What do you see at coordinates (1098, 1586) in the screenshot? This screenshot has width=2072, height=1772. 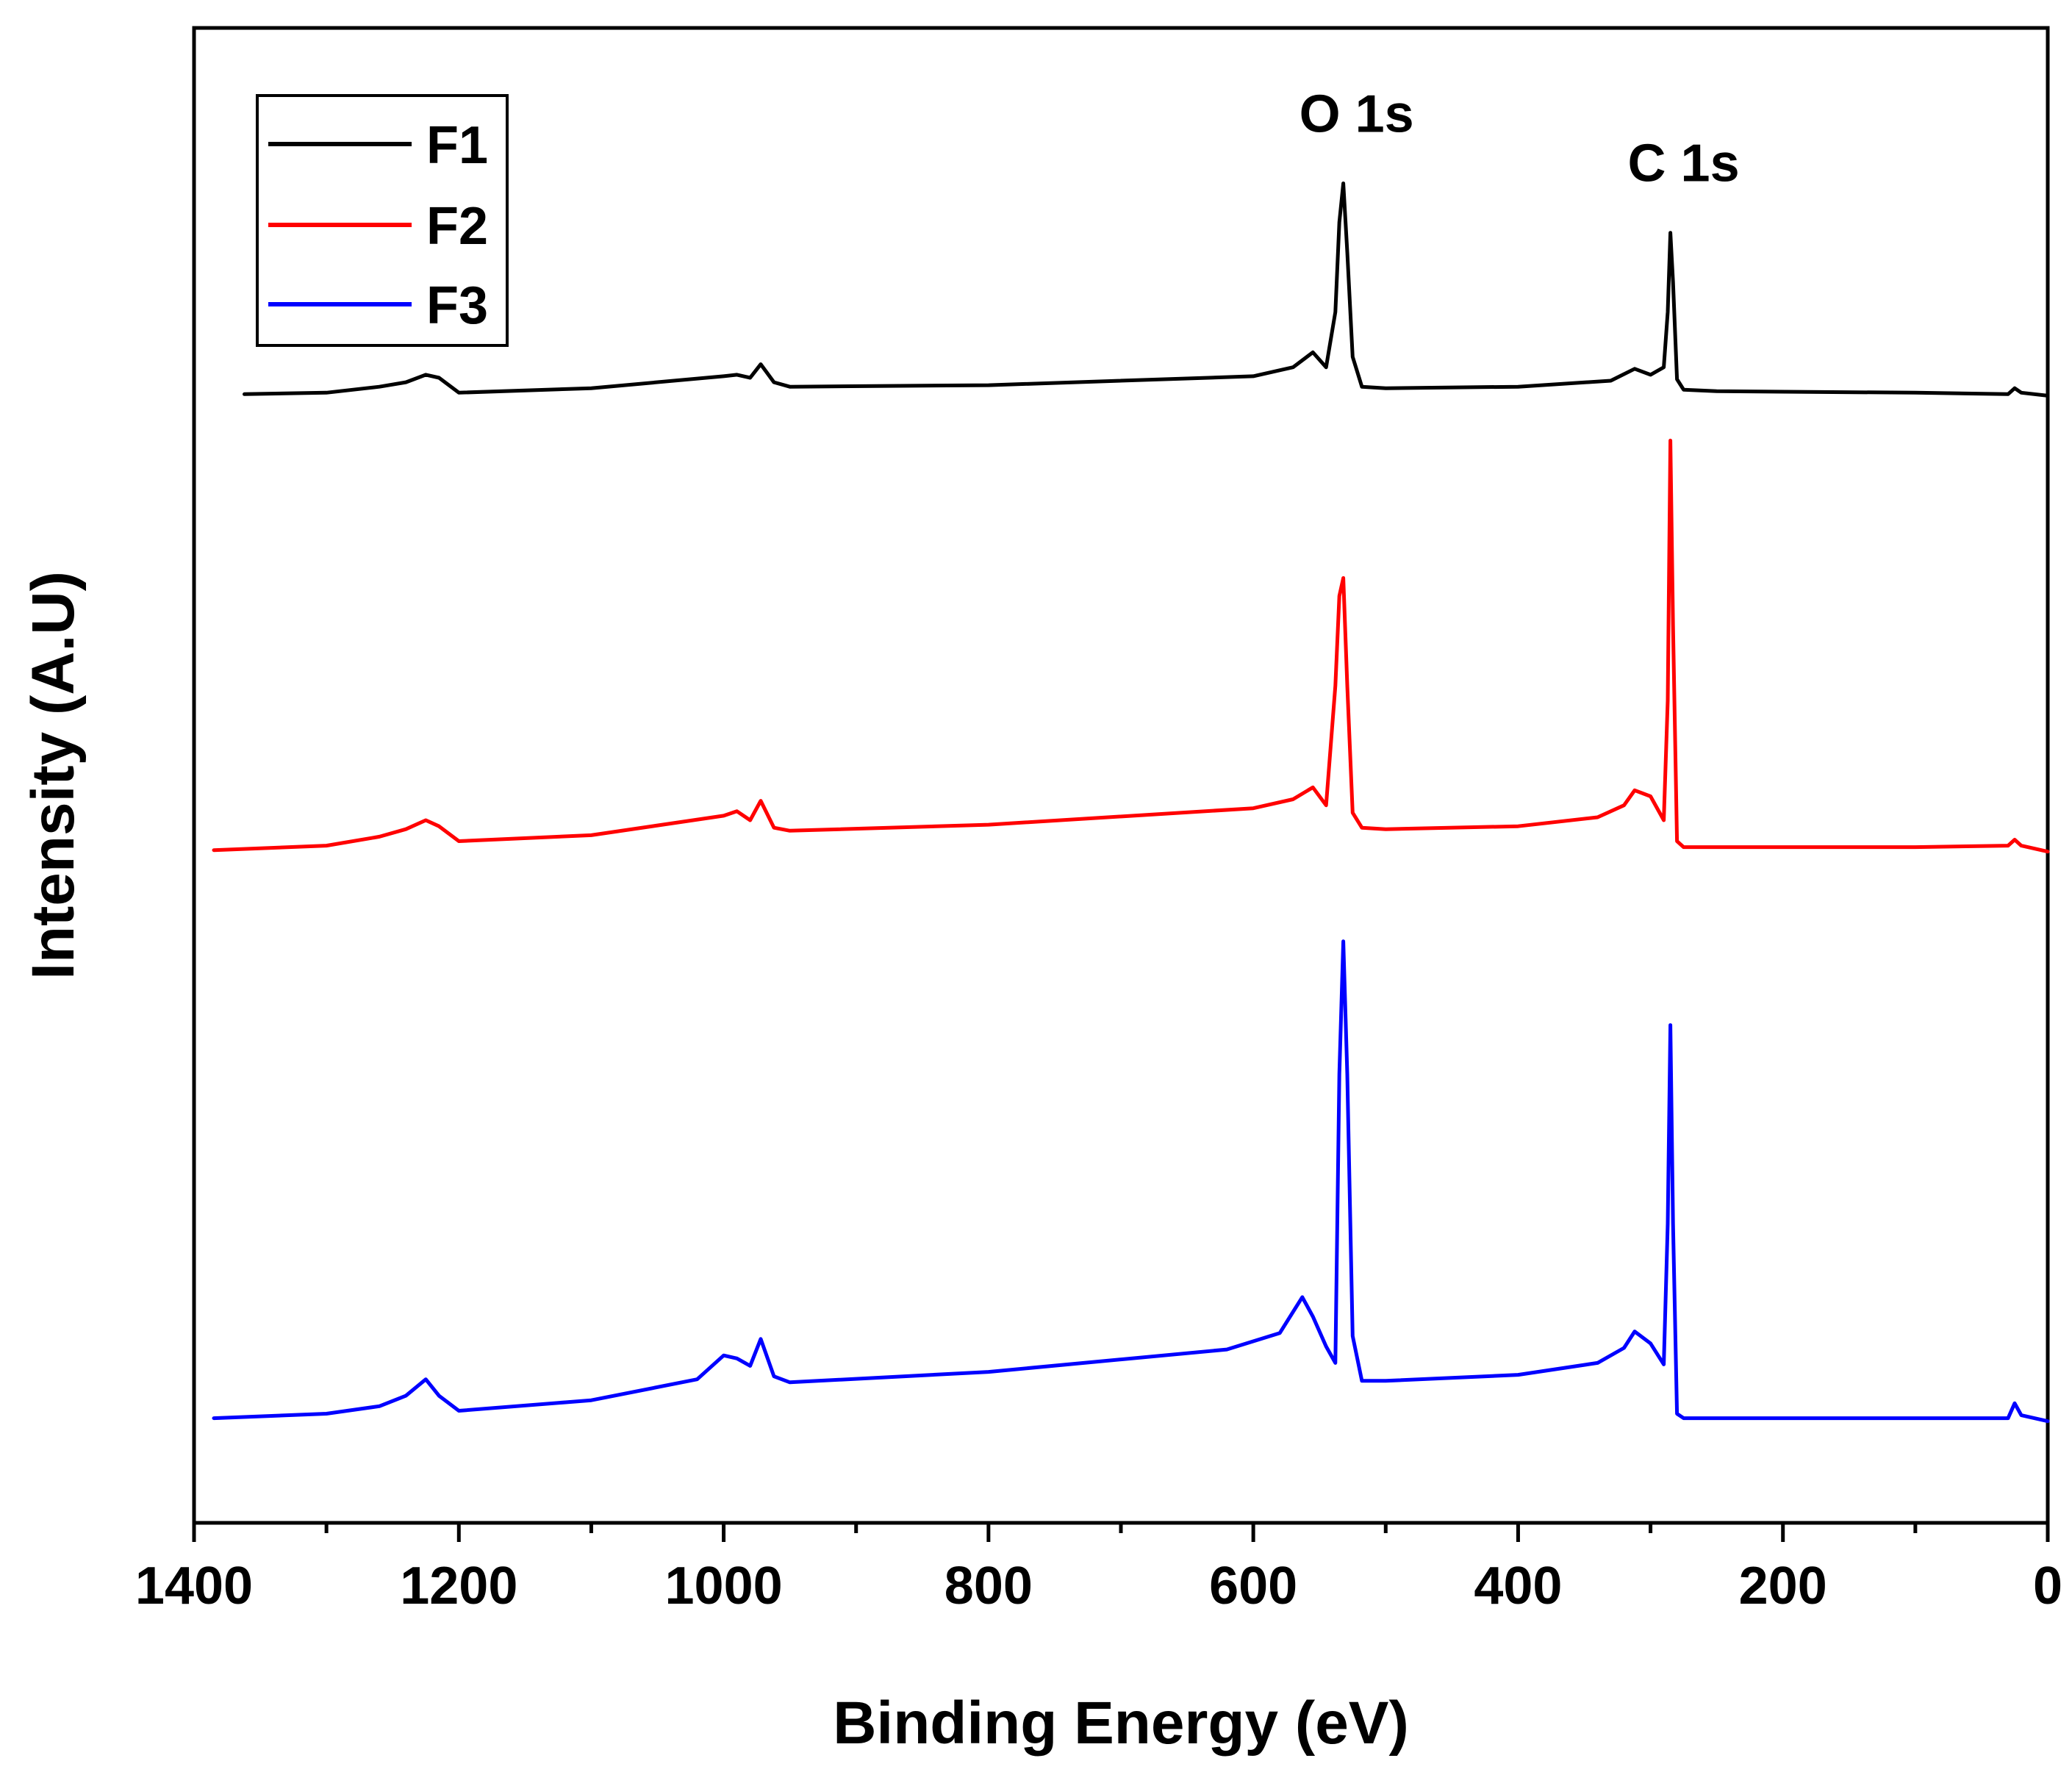 I see `x-axis-tick-labels: 1400 1200 1000 800 600 400 200 0` at bounding box center [1098, 1586].